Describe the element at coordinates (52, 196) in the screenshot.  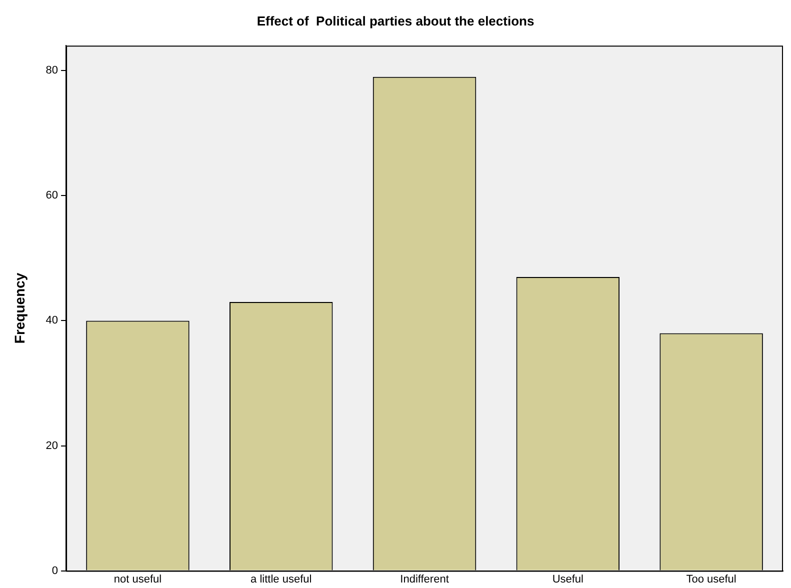
I see `y-tick-label: 60` at that location.